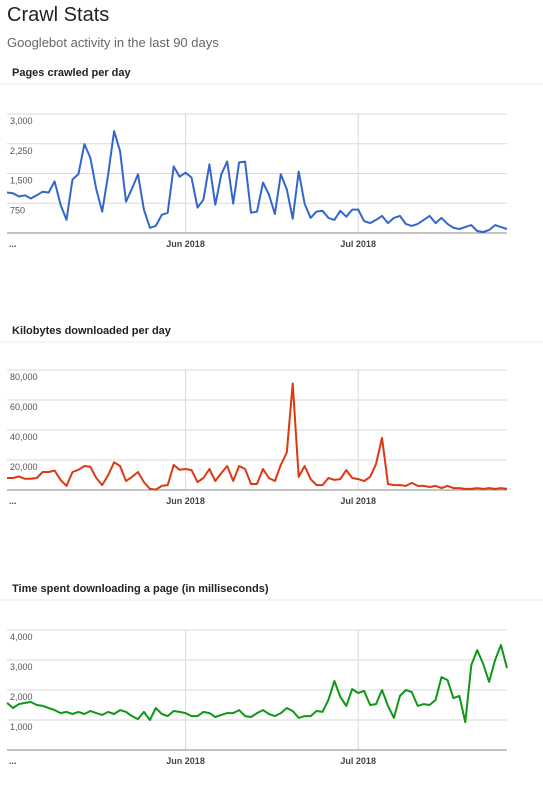 Image resolution: width=543 pixels, height=785 pixels. What do you see at coordinates (92, 331) in the screenshot?
I see `chart-title: Kilobytes downloaded per day` at bounding box center [92, 331].